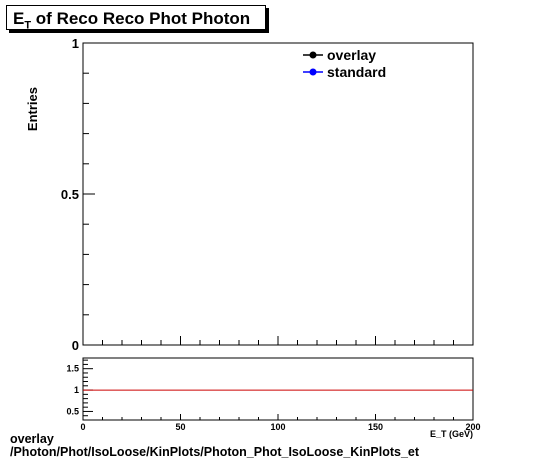 The image size is (546, 462). Describe the element at coordinates (180, 427) in the screenshot. I see `ratio-x-tick-label: 50` at that location.